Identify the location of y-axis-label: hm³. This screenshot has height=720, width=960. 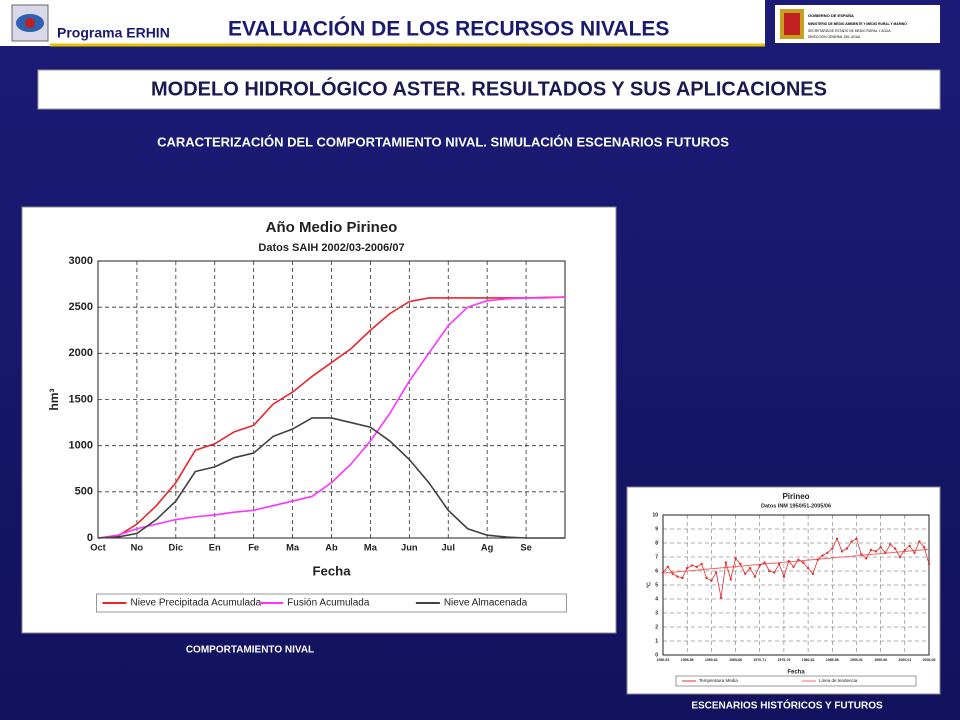
(54, 399).